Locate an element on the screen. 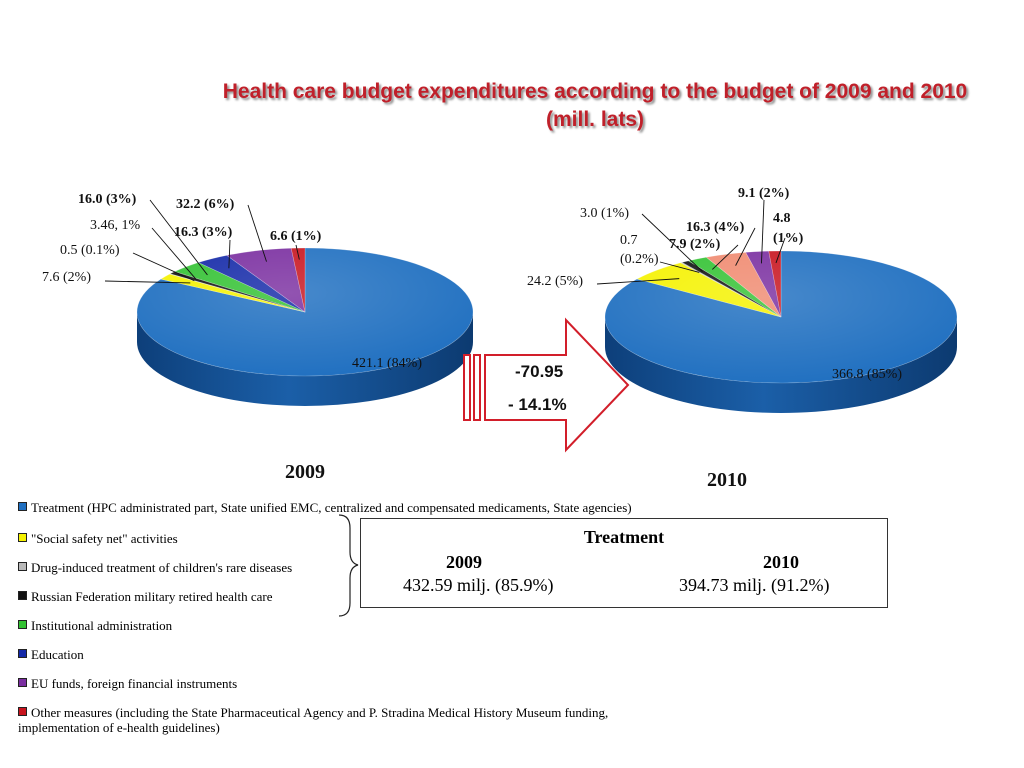  data-label: 32.2 (6%) is located at coordinates (205, 204).